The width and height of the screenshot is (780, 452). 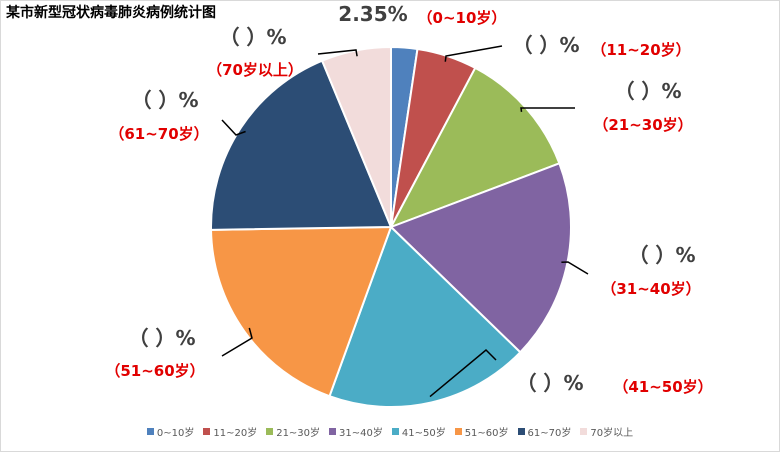 I want to click on legend-item-6: 61~70岁, so click(x=544, y=431).